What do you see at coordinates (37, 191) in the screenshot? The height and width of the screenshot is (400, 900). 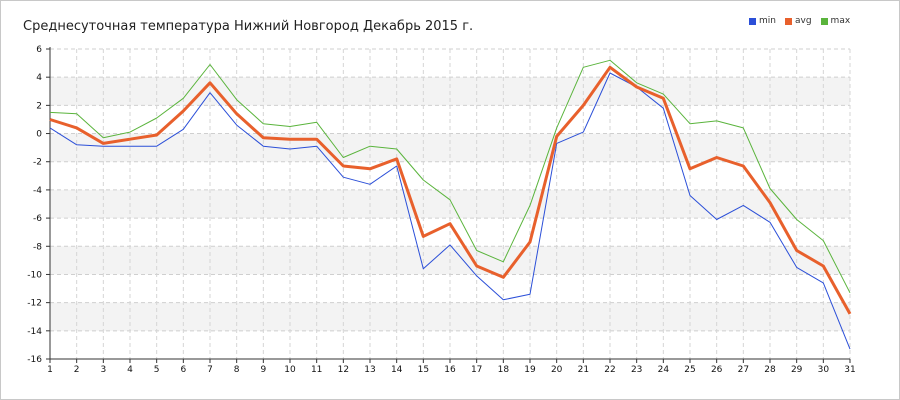 I see `y-tick-label: -4` at bounding box center [37, 191].